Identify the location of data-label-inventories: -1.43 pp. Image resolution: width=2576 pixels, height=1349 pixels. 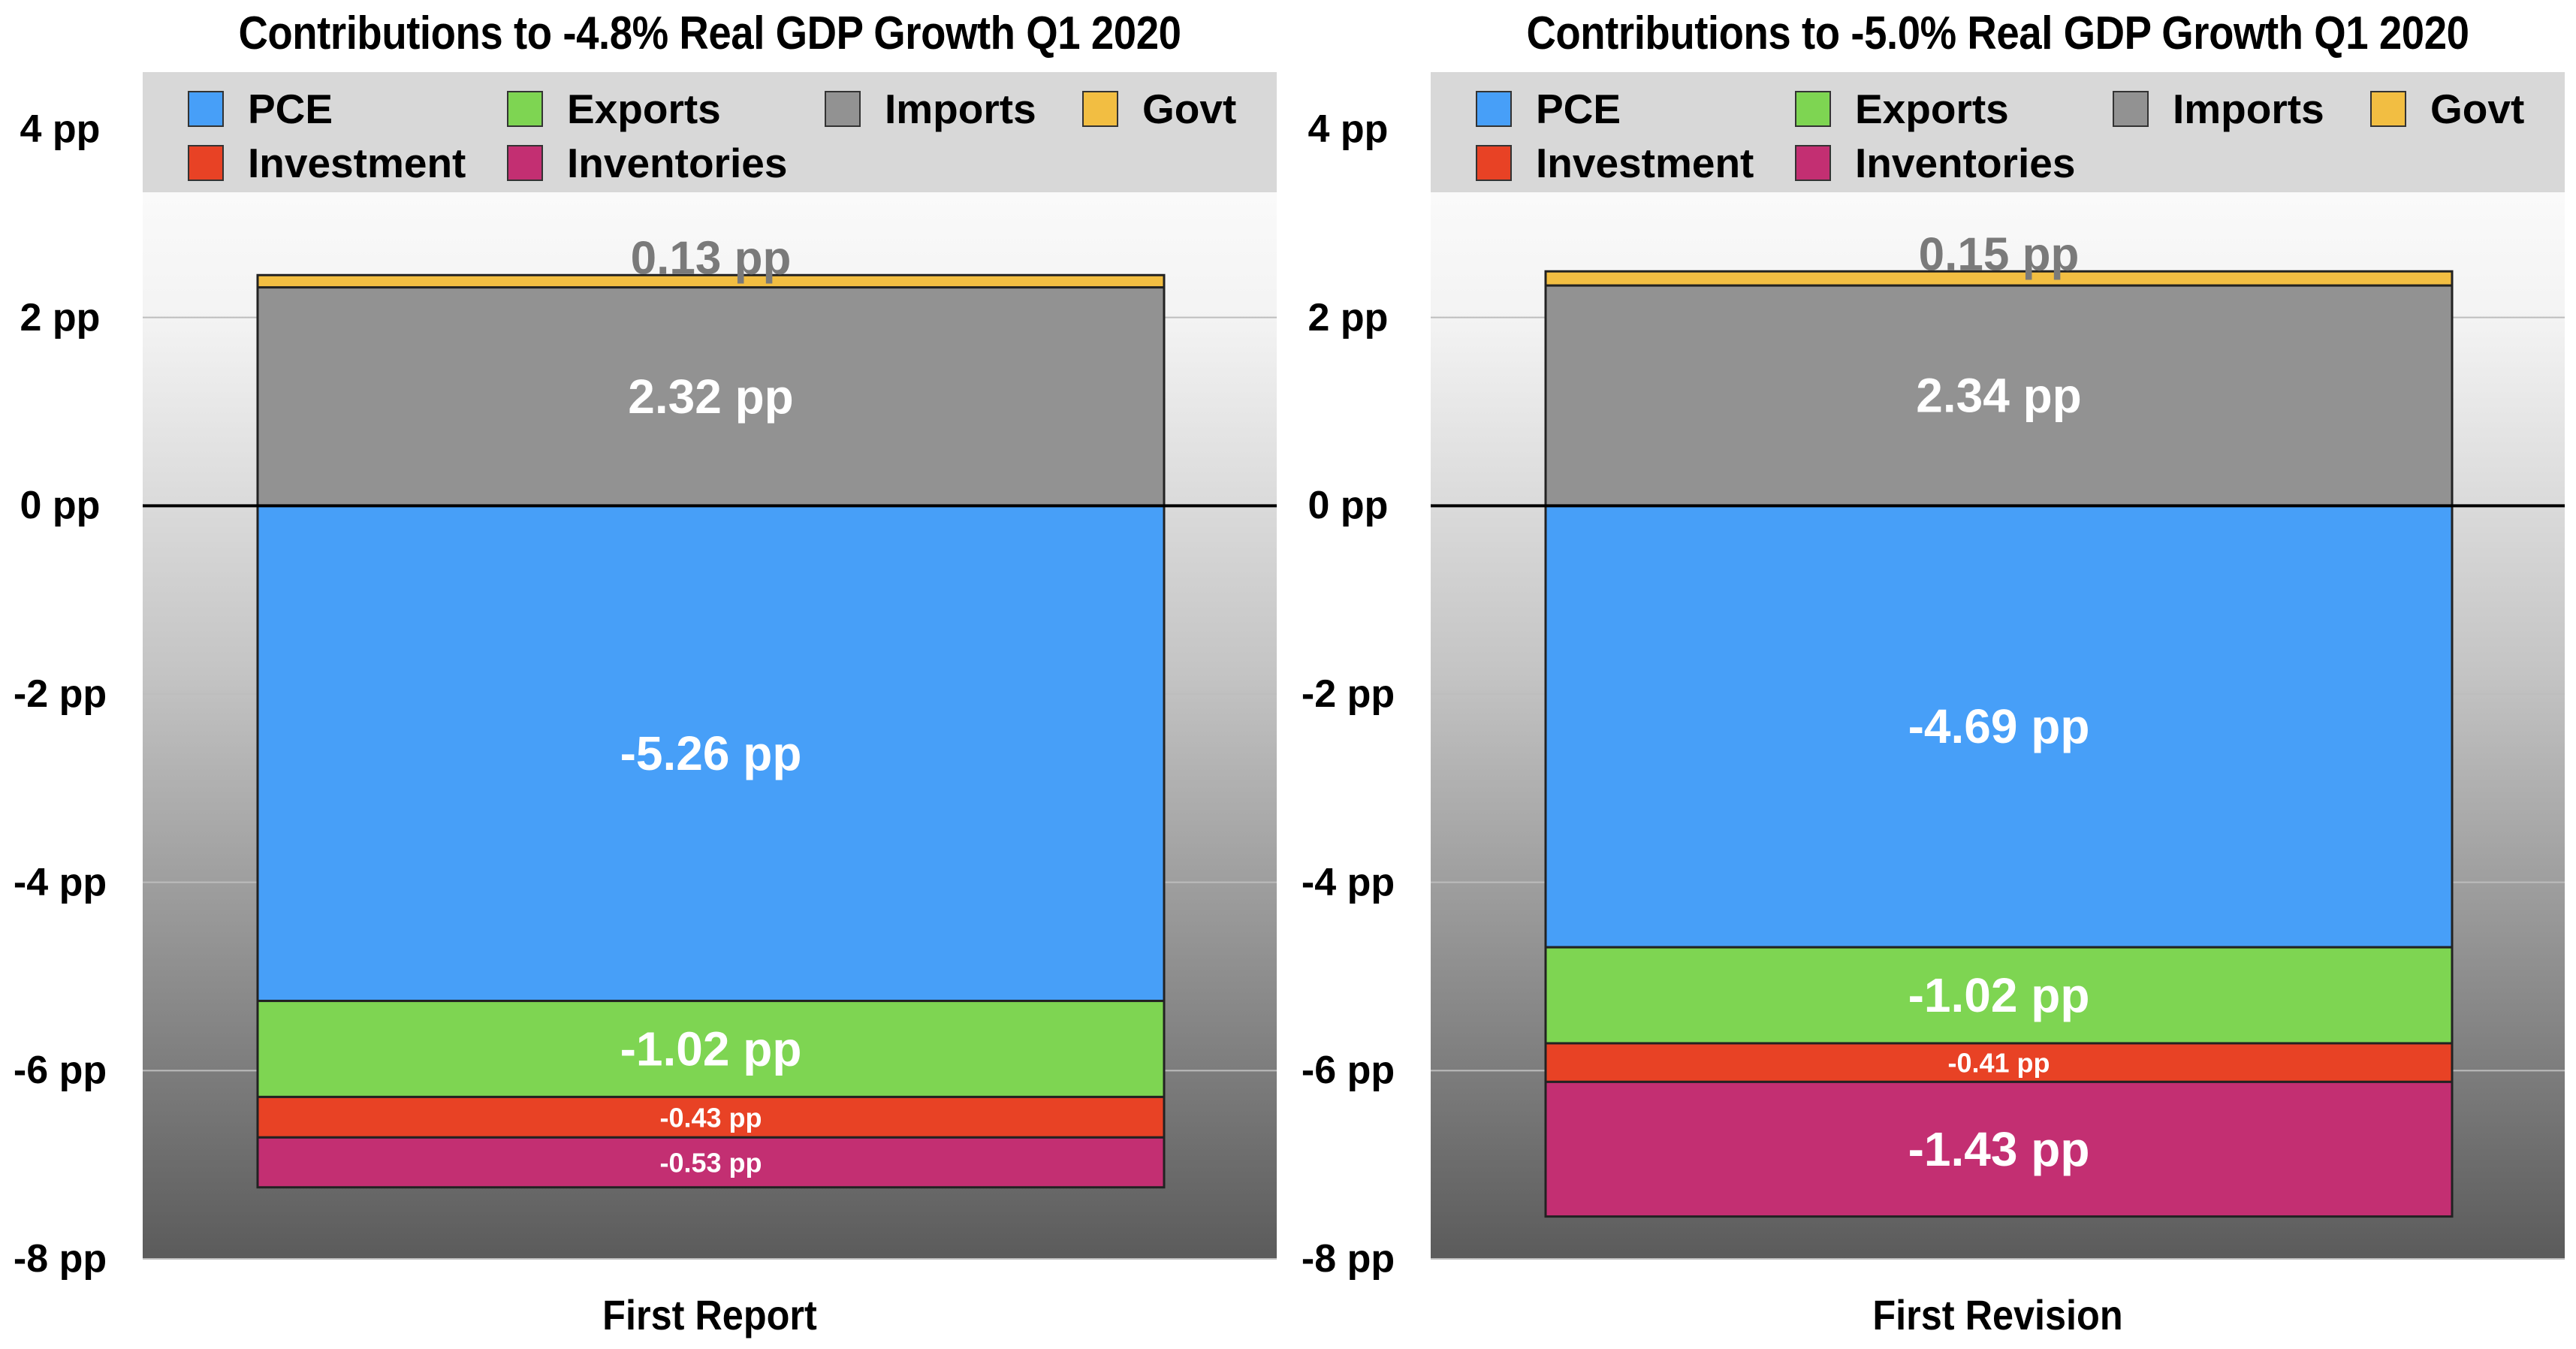
(1999, 1149).